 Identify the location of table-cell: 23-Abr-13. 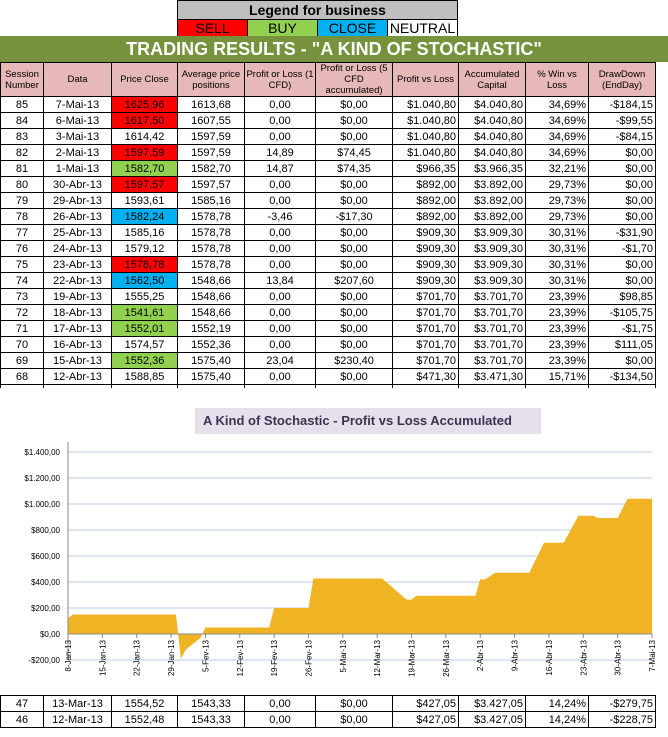
(77, 264).